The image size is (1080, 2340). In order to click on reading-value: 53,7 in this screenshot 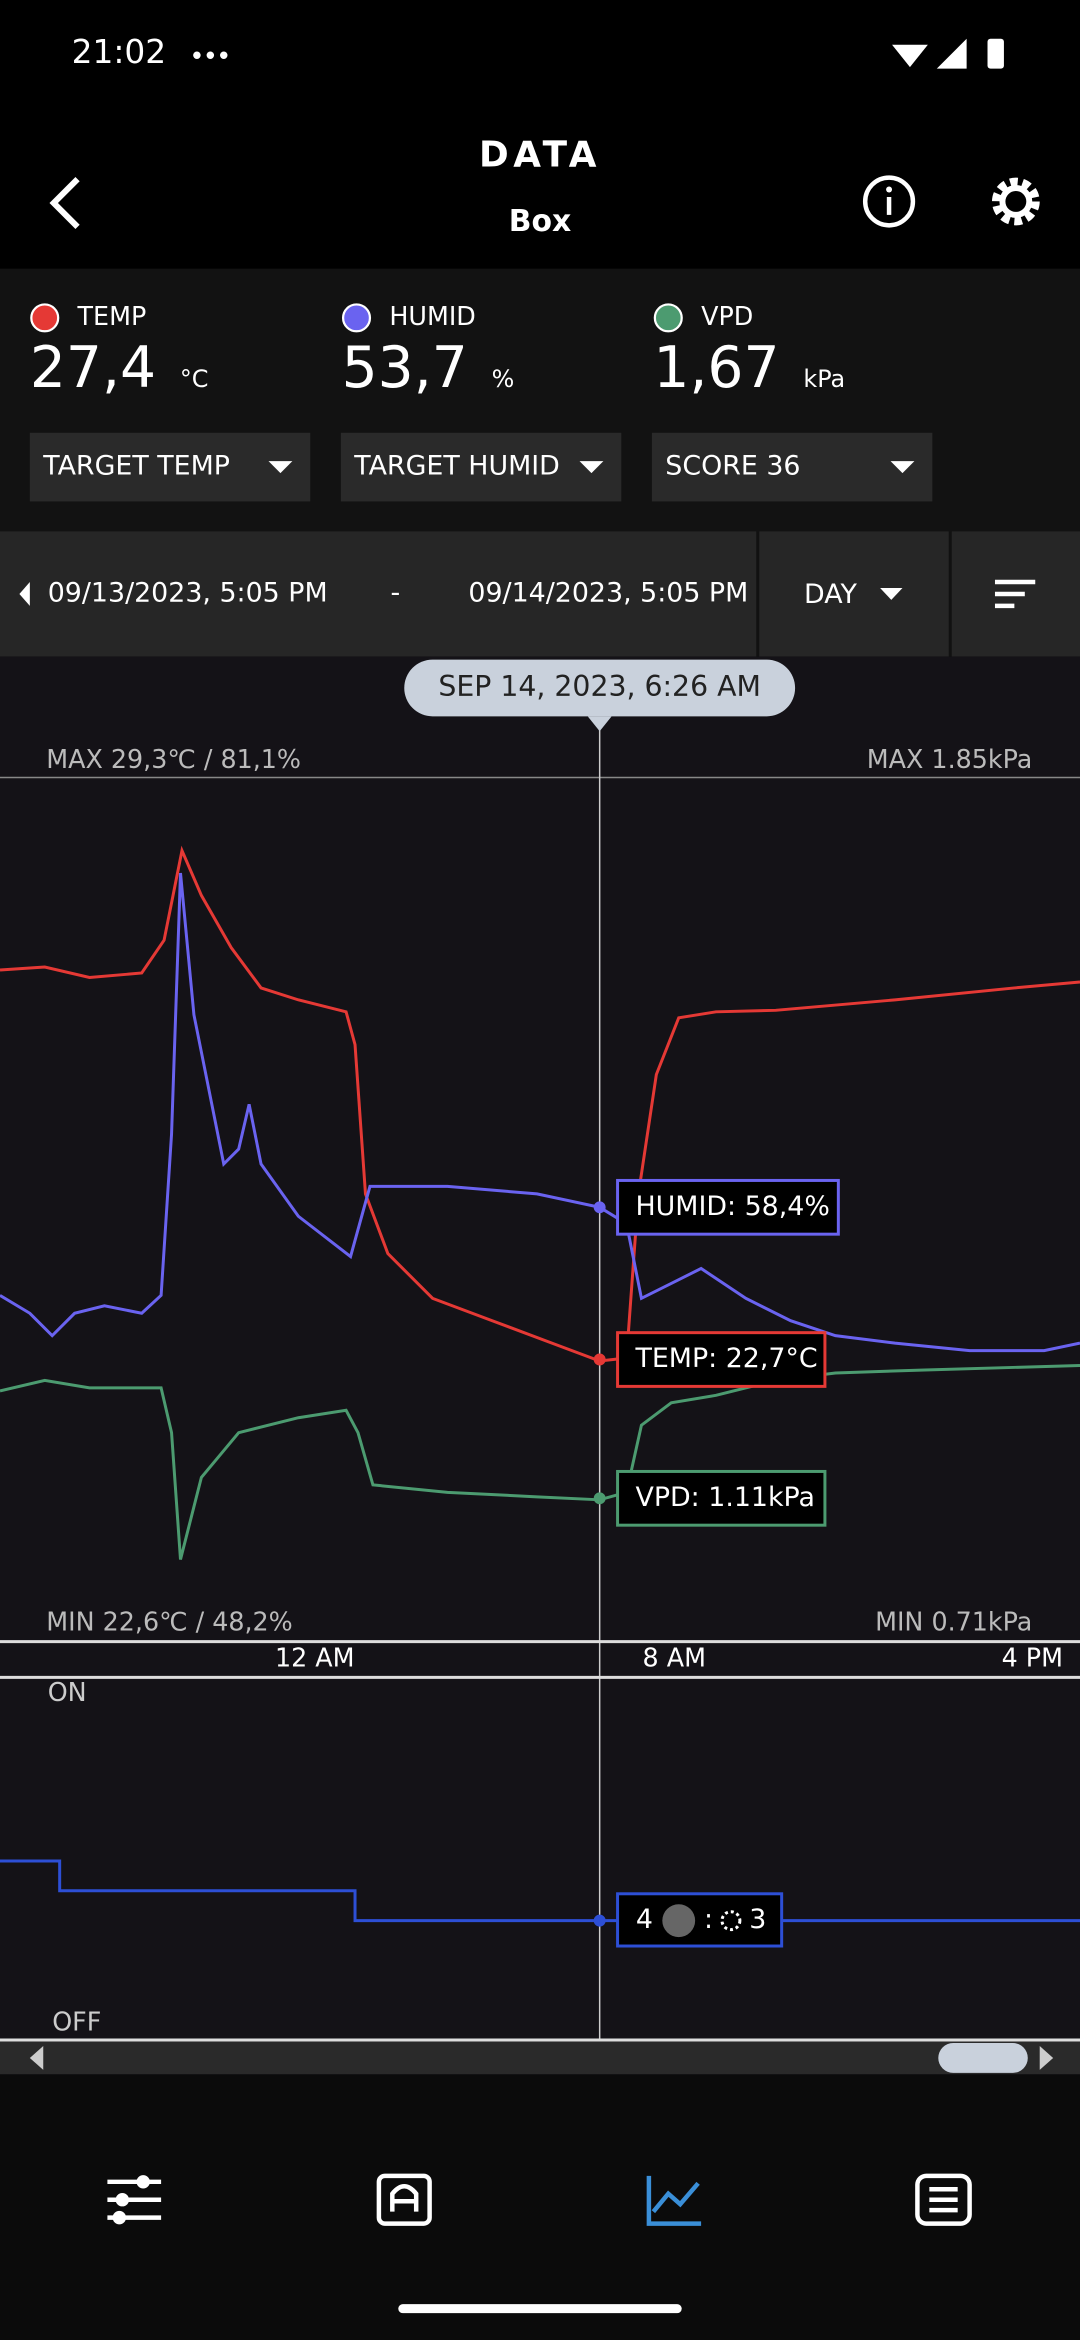, I will do `click(405, 368)`.